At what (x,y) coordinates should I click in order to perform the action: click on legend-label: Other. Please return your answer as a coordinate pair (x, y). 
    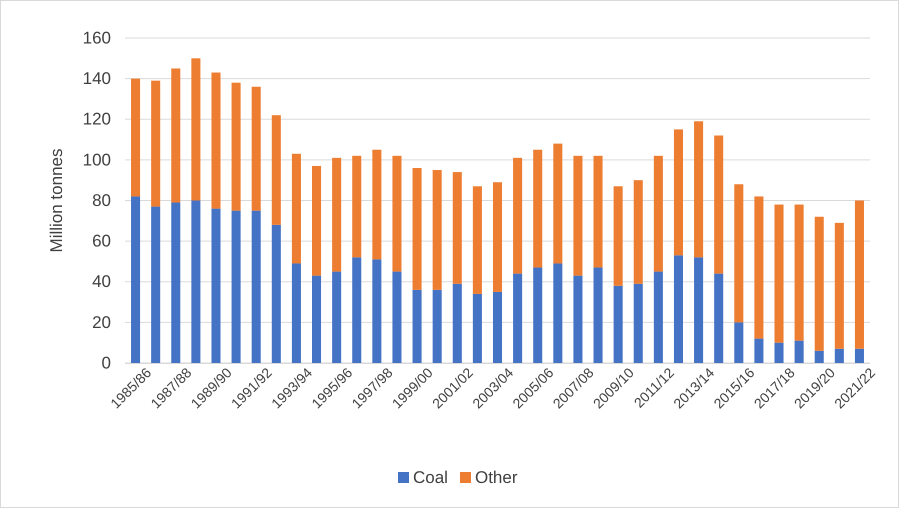
    Looking at the image, I should click on (496, 477).